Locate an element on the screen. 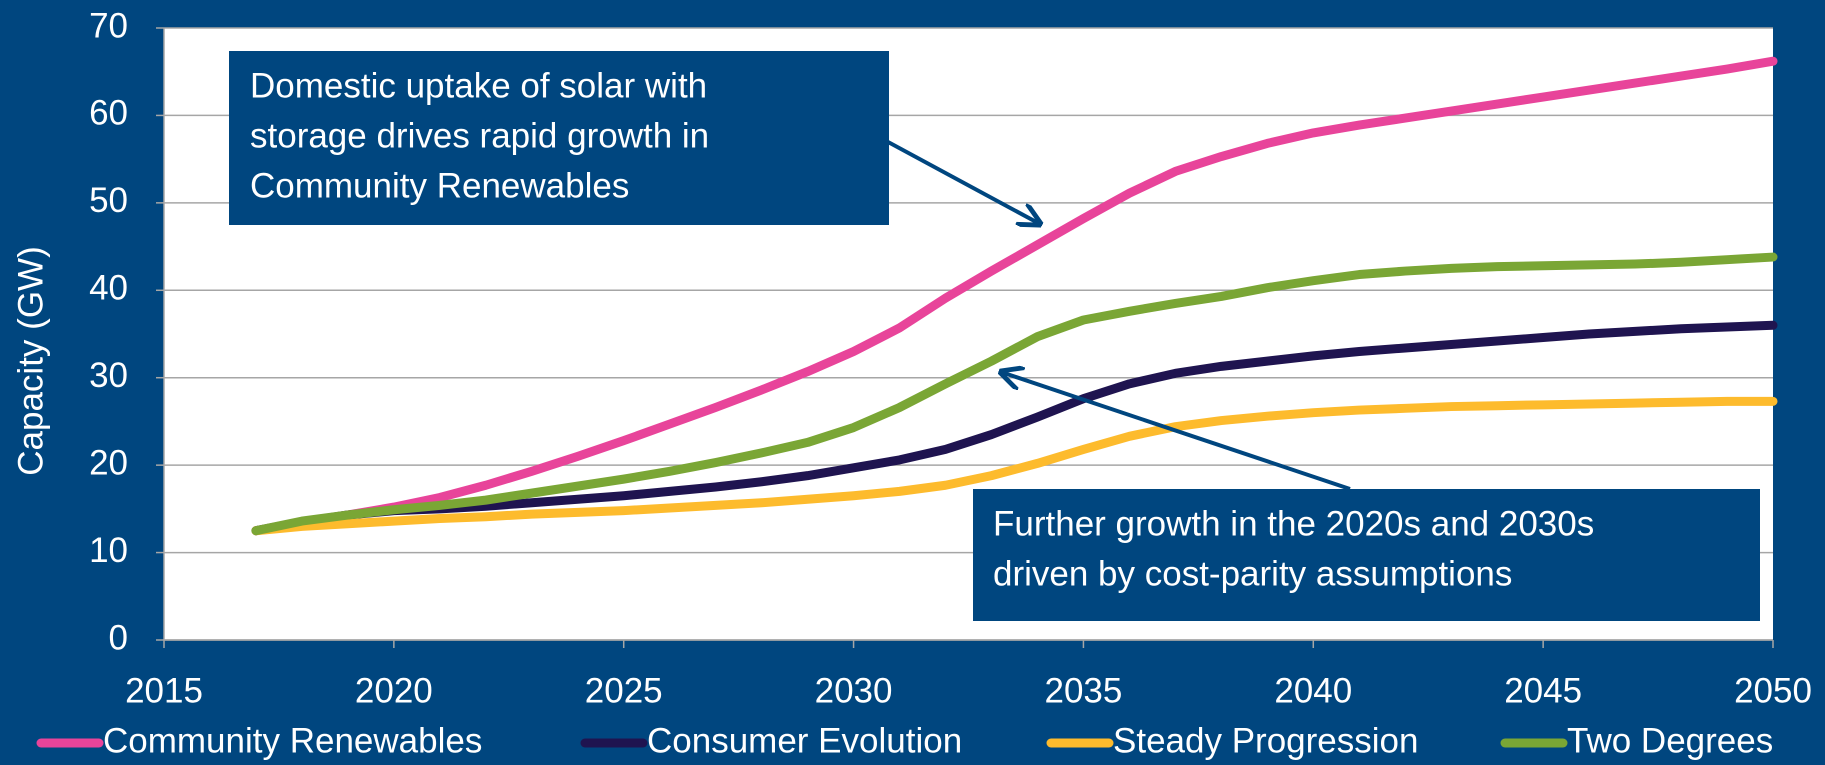 The height and width of the screenshot is (765, 1825). x-tick-label: 2035 is located at coordinates (1083, 690).